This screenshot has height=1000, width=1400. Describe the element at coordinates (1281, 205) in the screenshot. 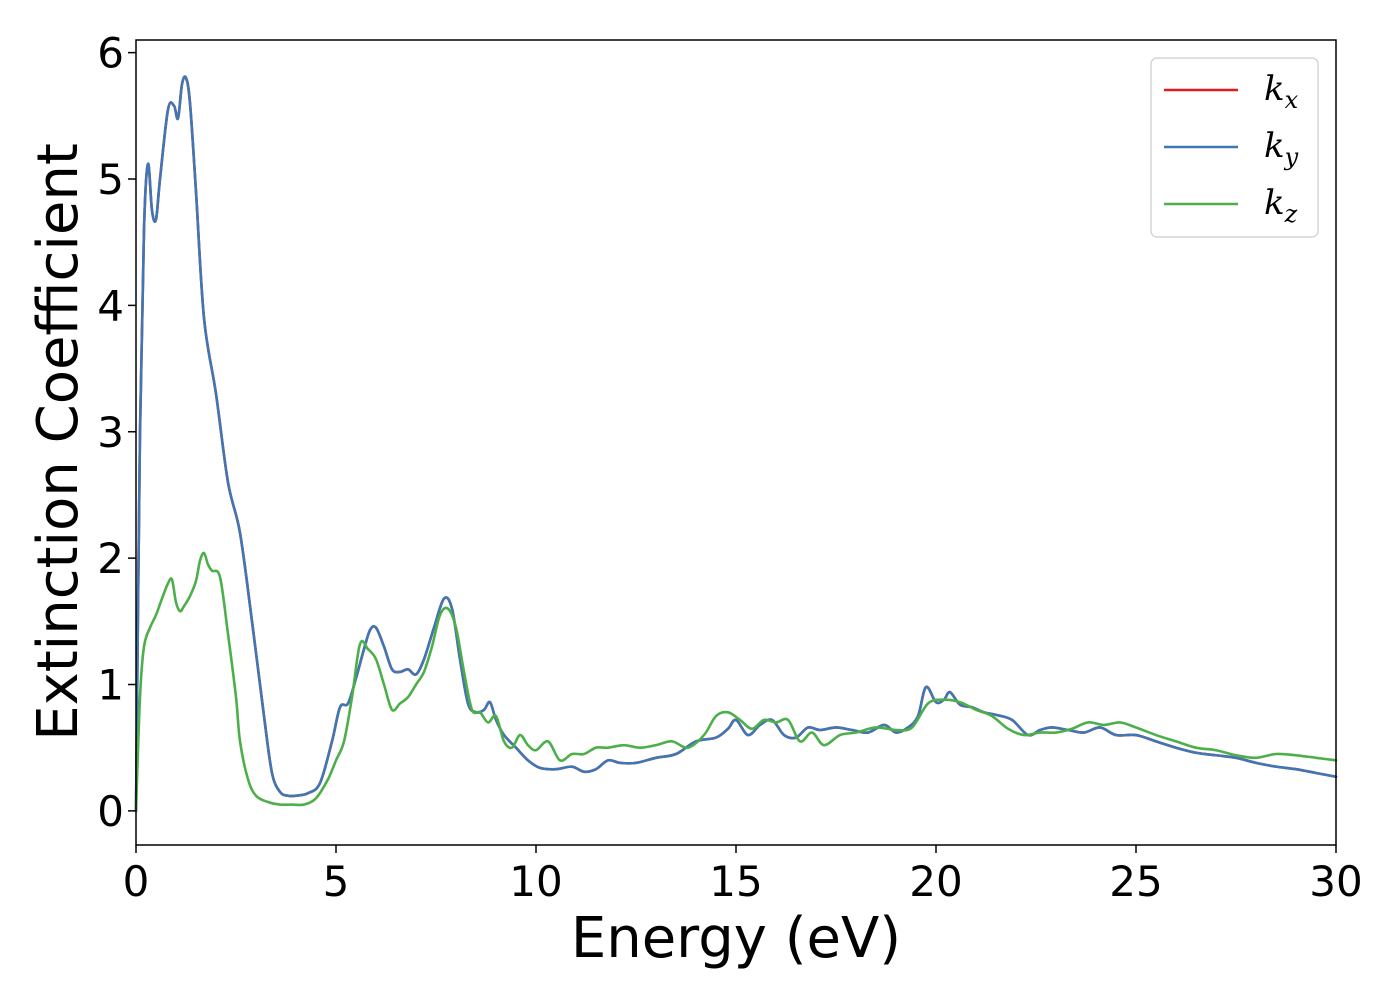

I see `legend-label-kz: kz` at that location.